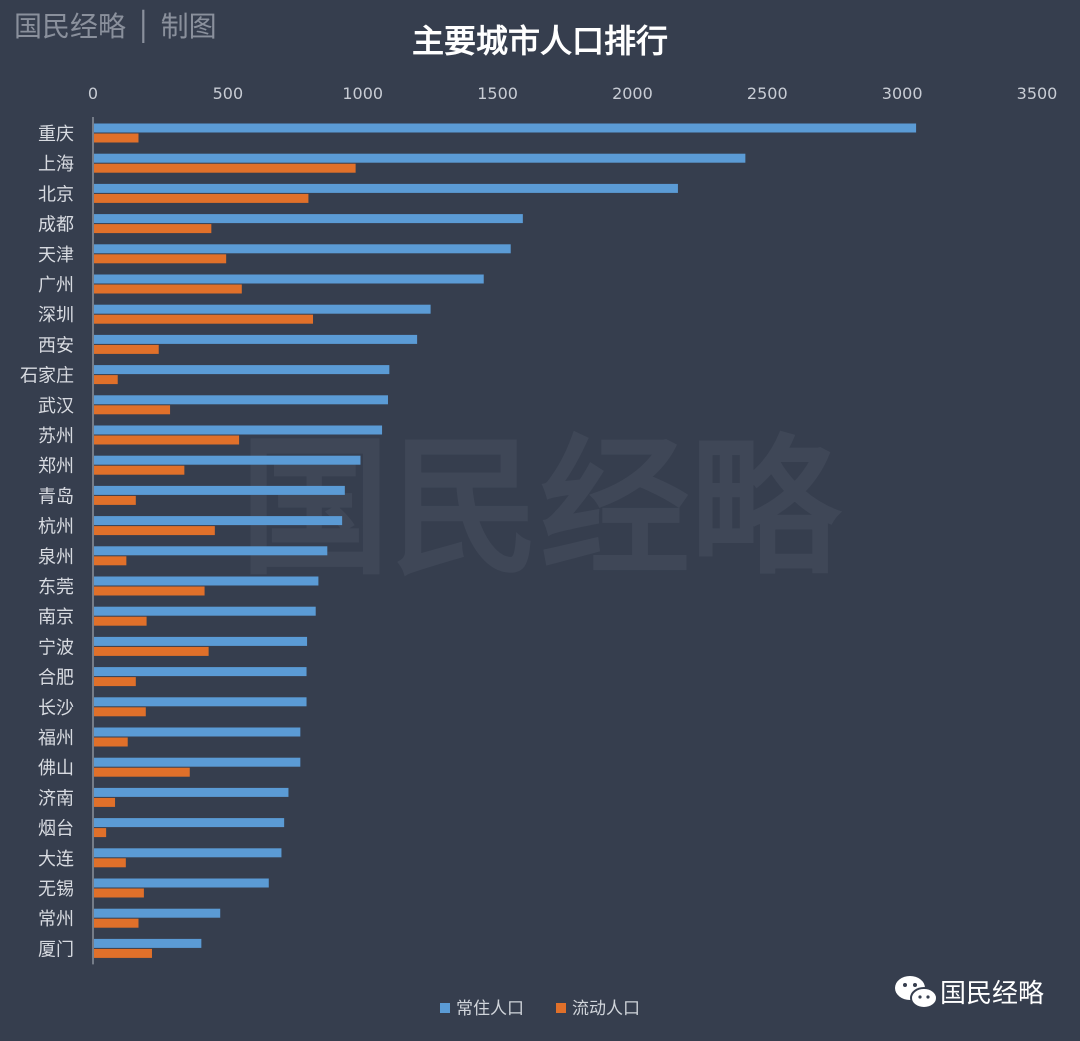  Describe the element at coordinates (56, 949) in the screenshot. I see `category-label: 厦门` at that location.